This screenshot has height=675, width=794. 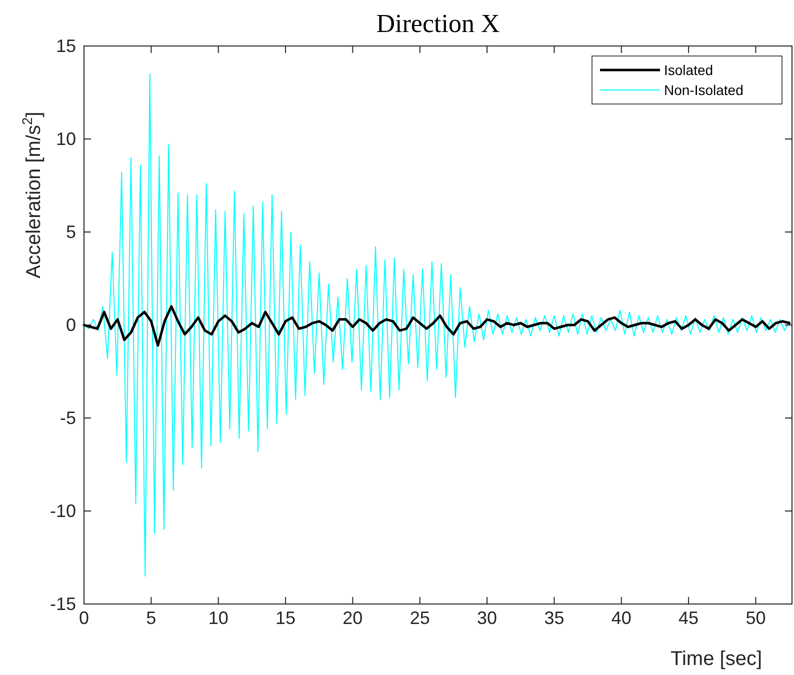 I want to click on x-tick-label: 0, so click(x=84, y=618).